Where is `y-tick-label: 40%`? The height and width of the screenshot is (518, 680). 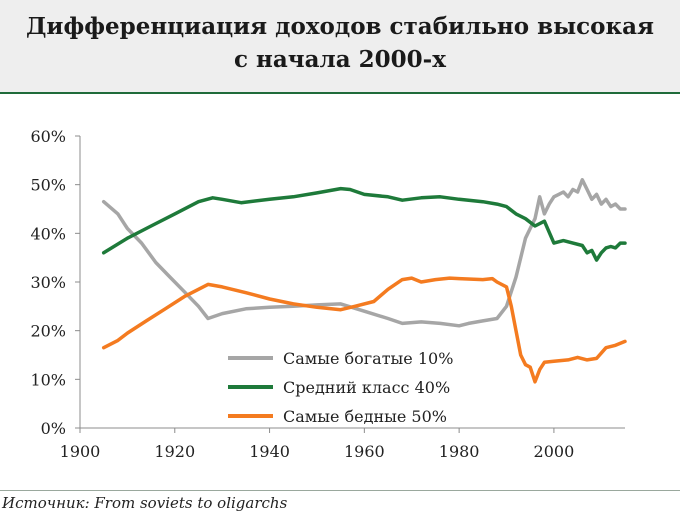 y-tick-label: 40% is located at coordinates (48, 233).